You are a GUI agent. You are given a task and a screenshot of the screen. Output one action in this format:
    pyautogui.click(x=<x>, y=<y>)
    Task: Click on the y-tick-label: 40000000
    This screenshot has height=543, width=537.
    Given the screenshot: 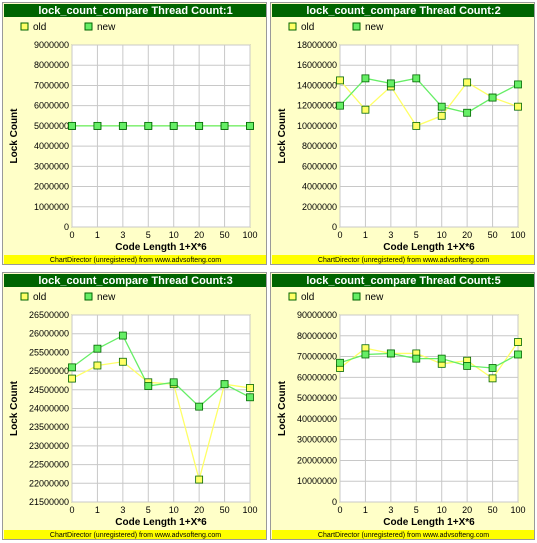 What is the action you would take?
    pyautogui.click(x=317, y=419)
    